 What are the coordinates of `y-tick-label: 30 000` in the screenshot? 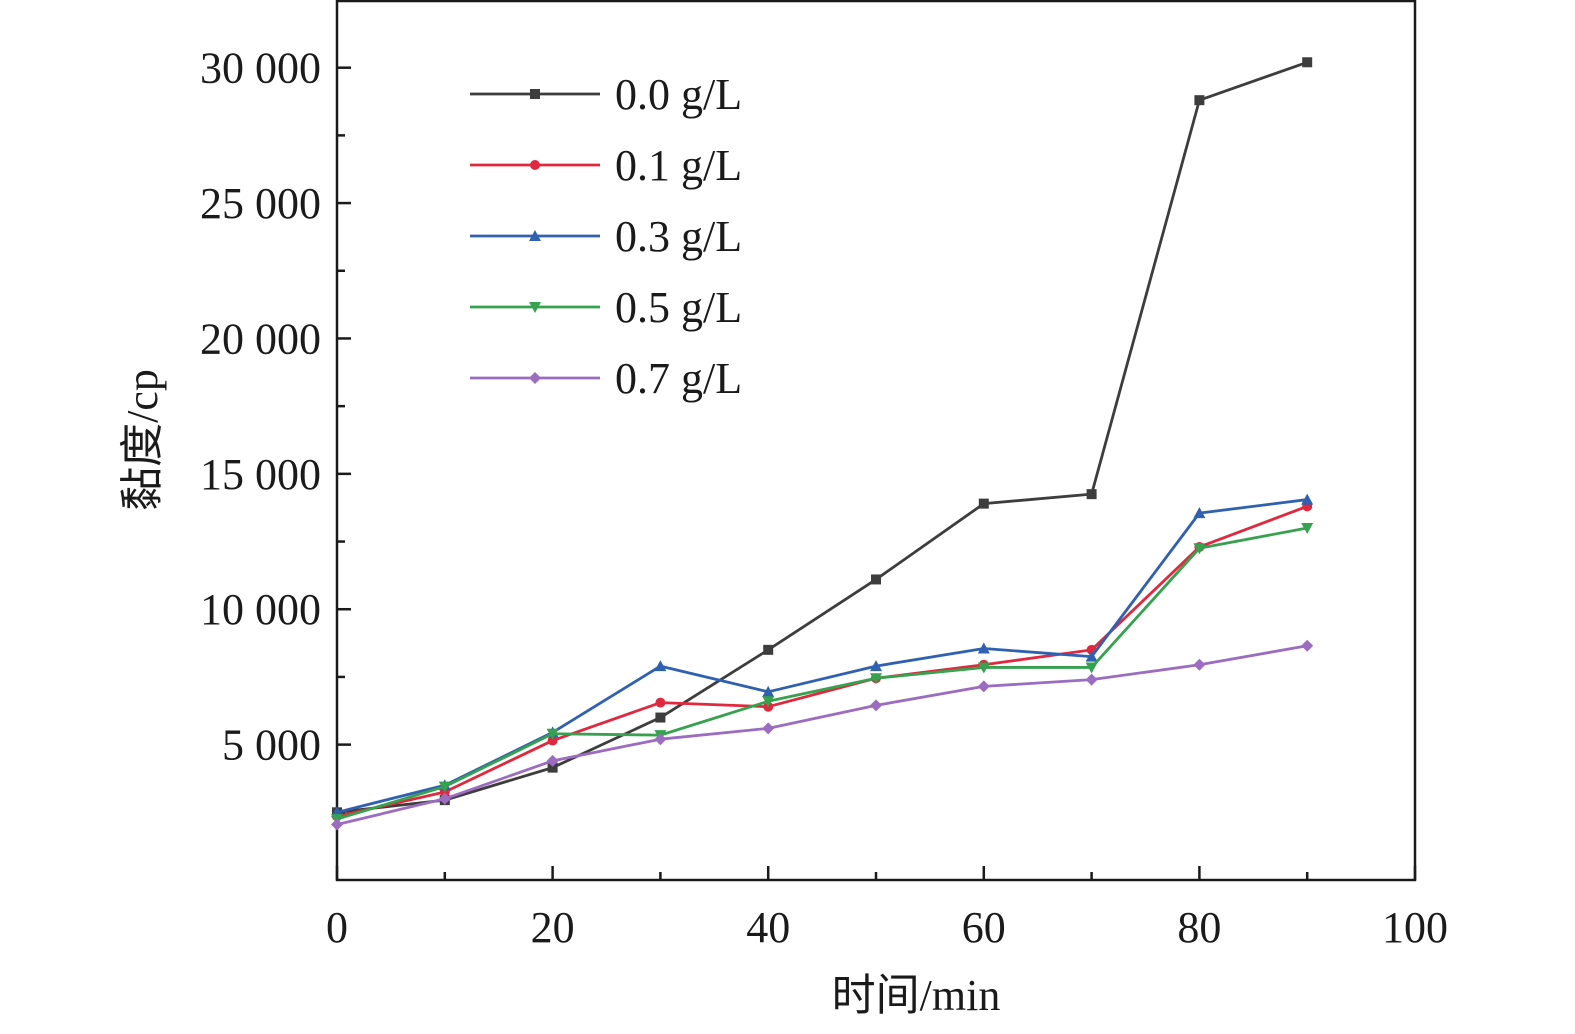 It's located at (260, 68).